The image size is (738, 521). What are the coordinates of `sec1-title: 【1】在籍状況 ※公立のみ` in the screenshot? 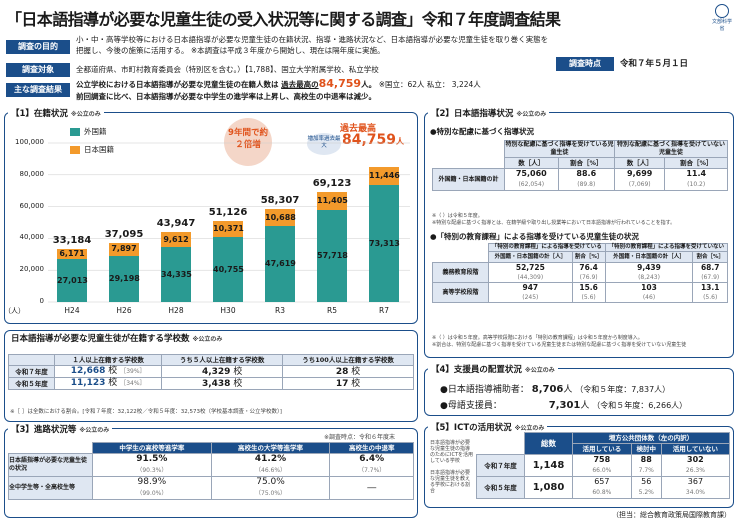 It's located at (56, 113).